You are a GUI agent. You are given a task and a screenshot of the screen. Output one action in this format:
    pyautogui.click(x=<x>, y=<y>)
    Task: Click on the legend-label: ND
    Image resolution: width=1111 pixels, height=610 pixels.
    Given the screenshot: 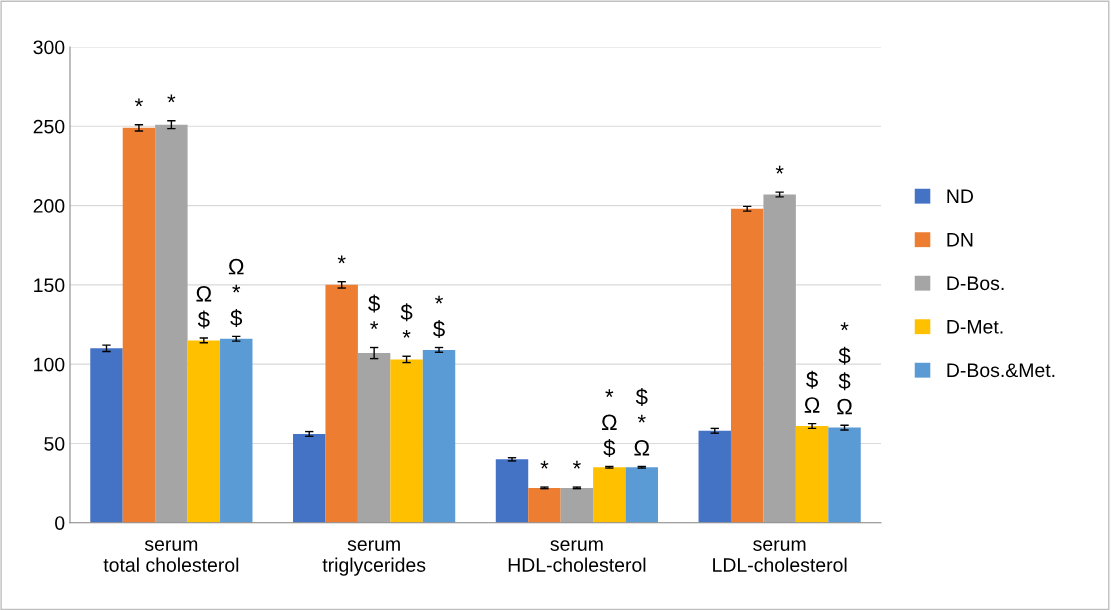 What is the action you would take?
    pyautogui.click(x=960, y=196)
    